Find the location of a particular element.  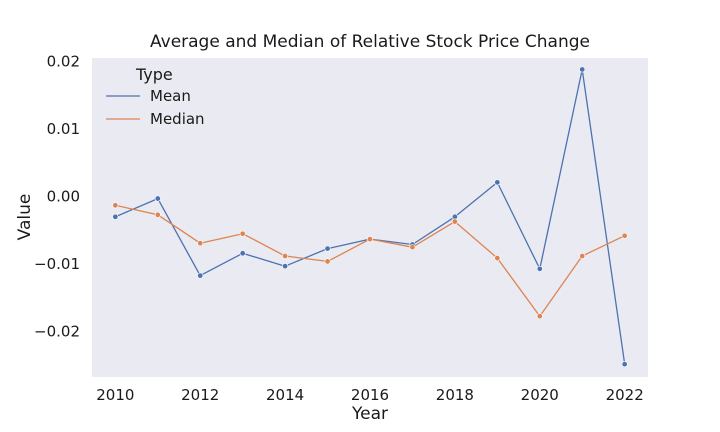

x-tick-label: 2018 is located at coordinates (455, 395).